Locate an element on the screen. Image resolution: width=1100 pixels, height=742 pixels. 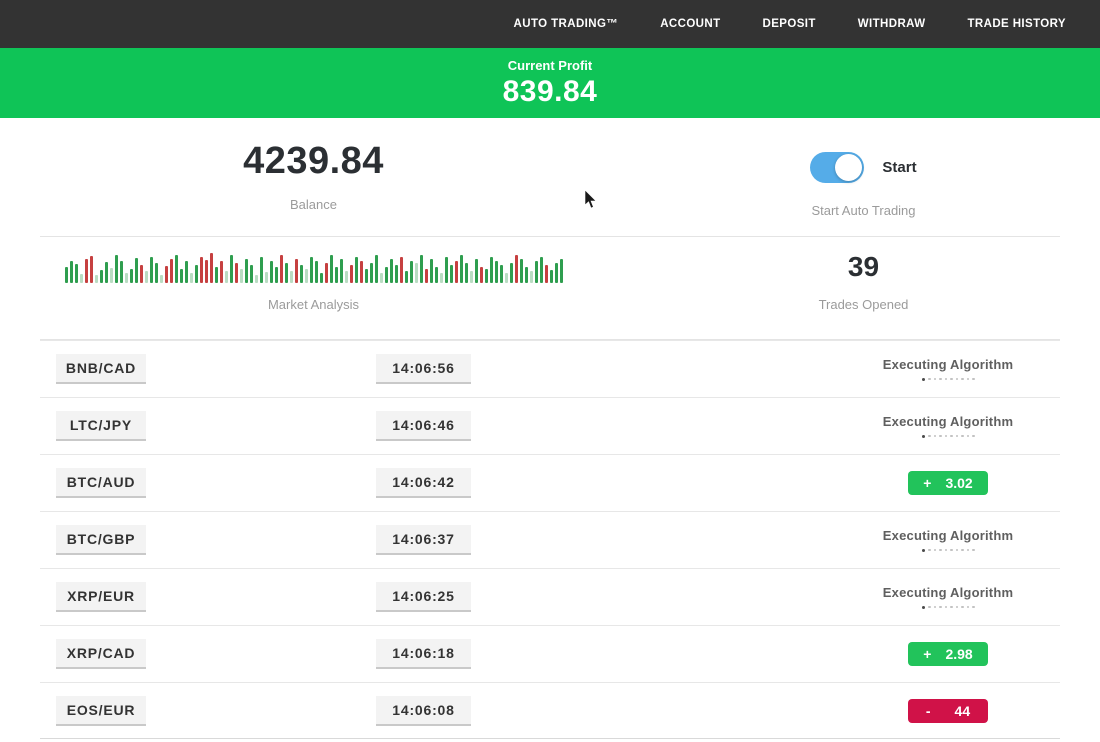
time-badge: 14:06:08 is located at coordinates (423, 710).